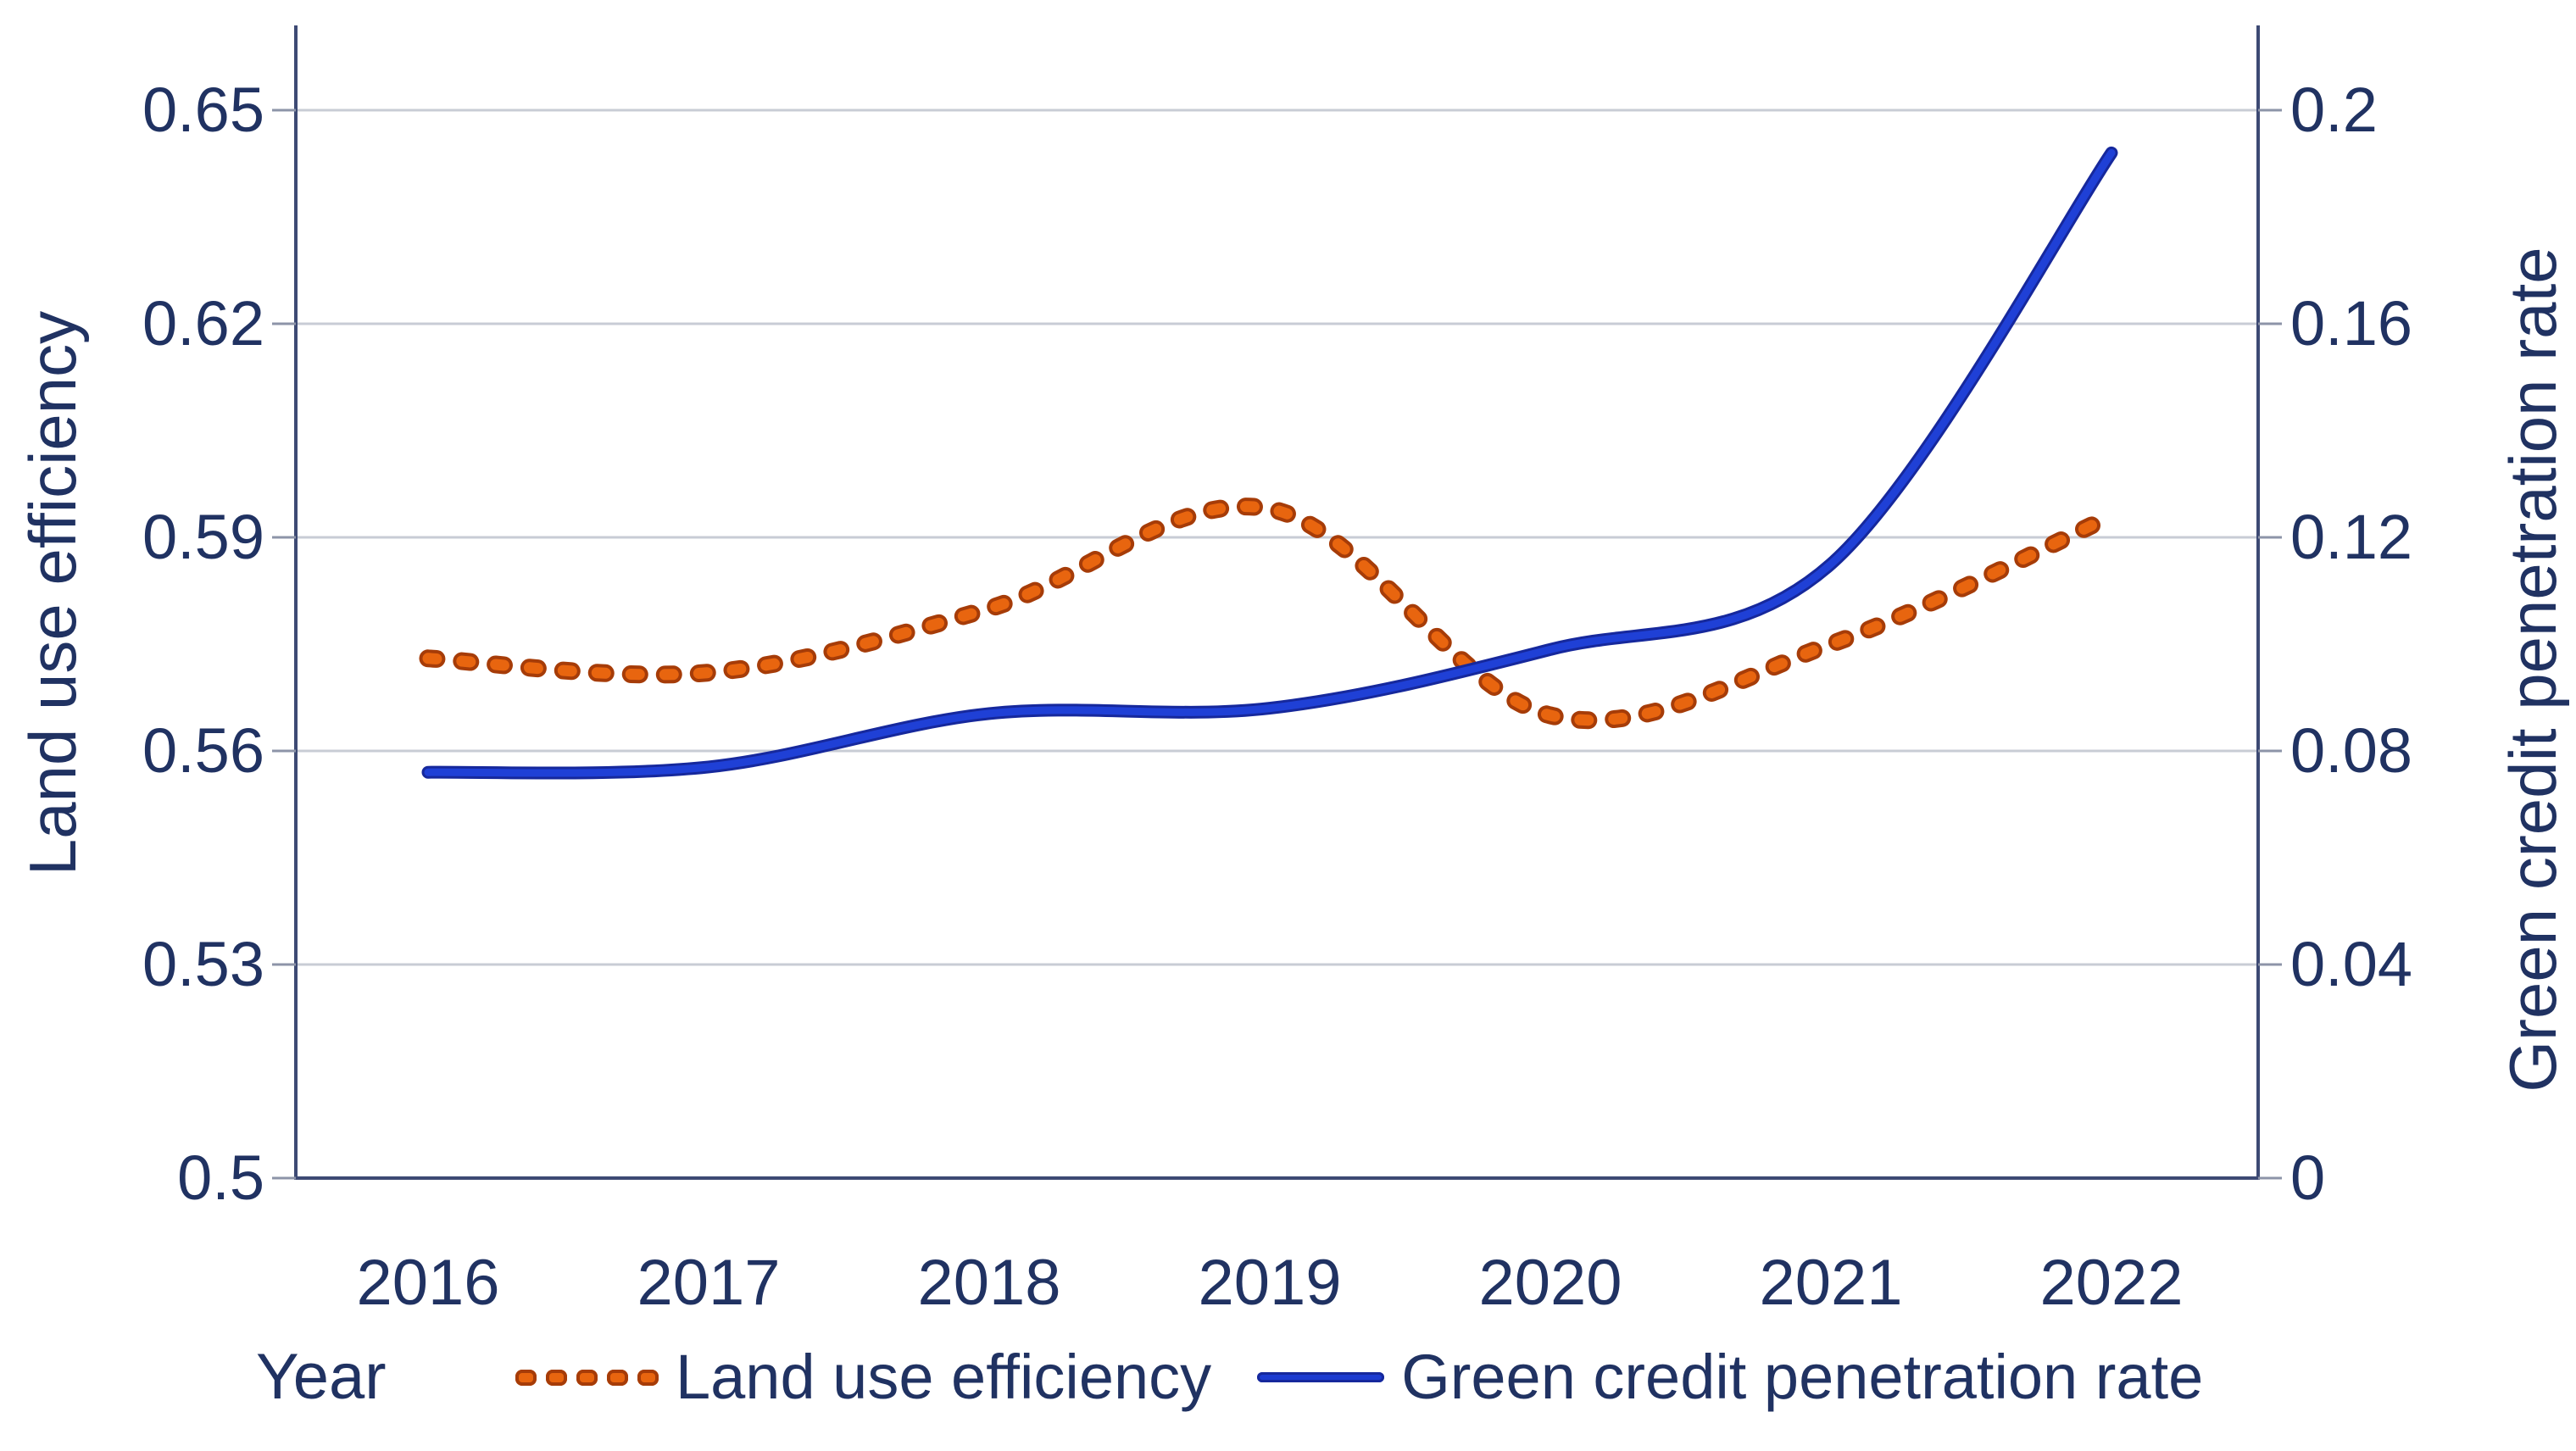 The height and width of the screenshot is (1451, 2576). Describe the element at coordinates (1831, 1283) in the screenshot. I see `x-axis-tick-label: 2021` at that location.